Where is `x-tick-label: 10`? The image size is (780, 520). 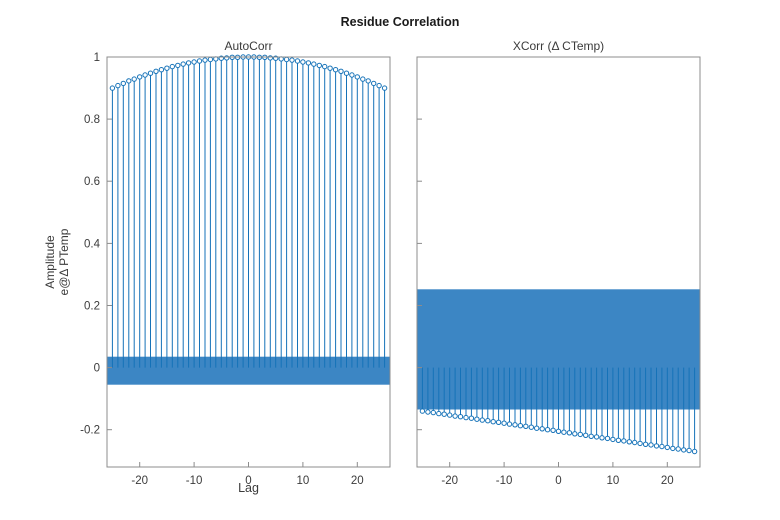 x-tick-label: 10 is located at coordinates (303, 481).